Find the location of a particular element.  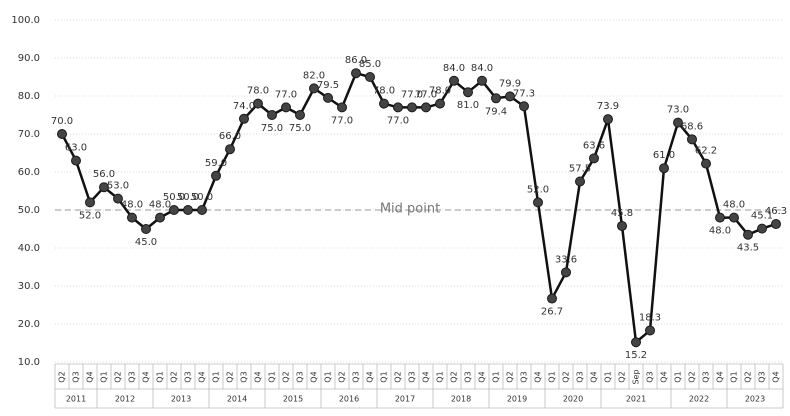

data-label: 77.0 is located at coordinates (426, 94).